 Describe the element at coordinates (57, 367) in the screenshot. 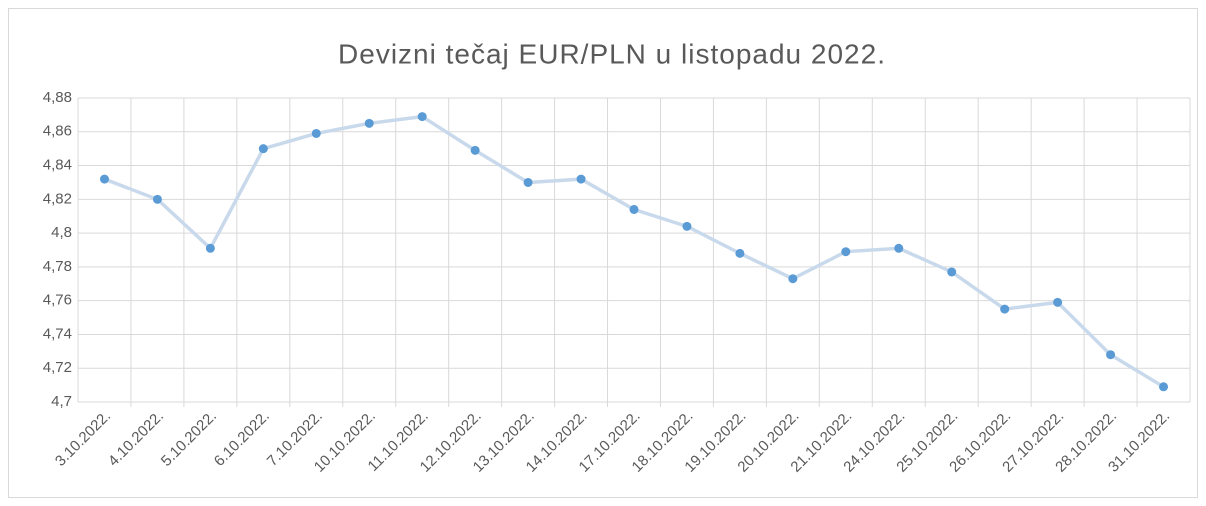

I see `y-tick-label: 4,72` at that location.